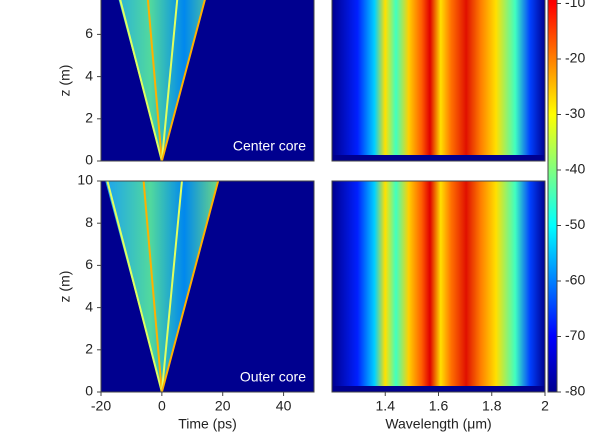 The width and height of the screenshot is (612, 435). I want to click on colorbar-tick-label: -20, so click(575, 58).